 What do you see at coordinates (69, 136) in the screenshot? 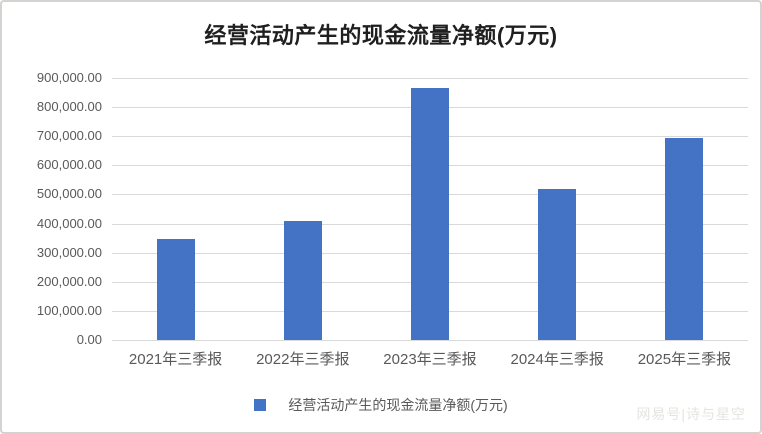
I see `y-tick-label: 700,000.00` at bounding box center [69, 136].